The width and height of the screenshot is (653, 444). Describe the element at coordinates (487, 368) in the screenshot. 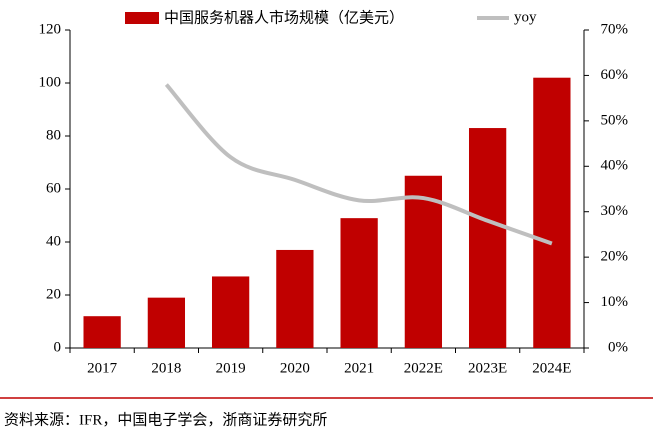

I see `x-tick-label: 2023E` at that location.